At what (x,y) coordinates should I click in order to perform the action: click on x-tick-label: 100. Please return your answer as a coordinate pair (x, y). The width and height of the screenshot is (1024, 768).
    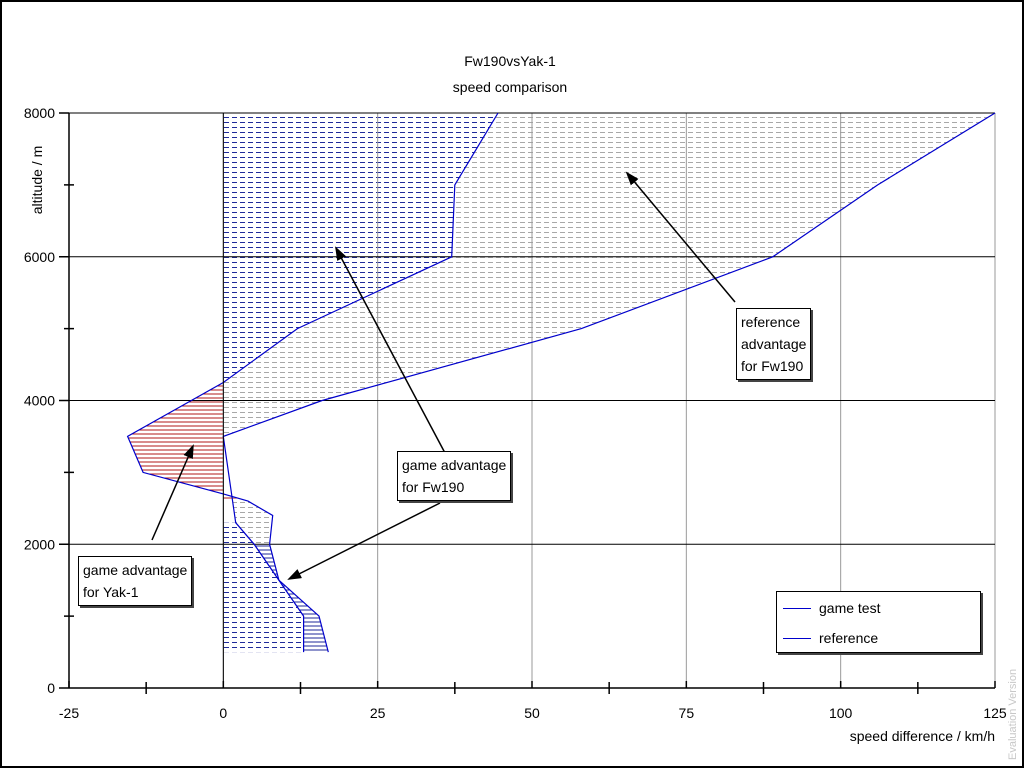
    Looking at the image, I should click on (841, 713).